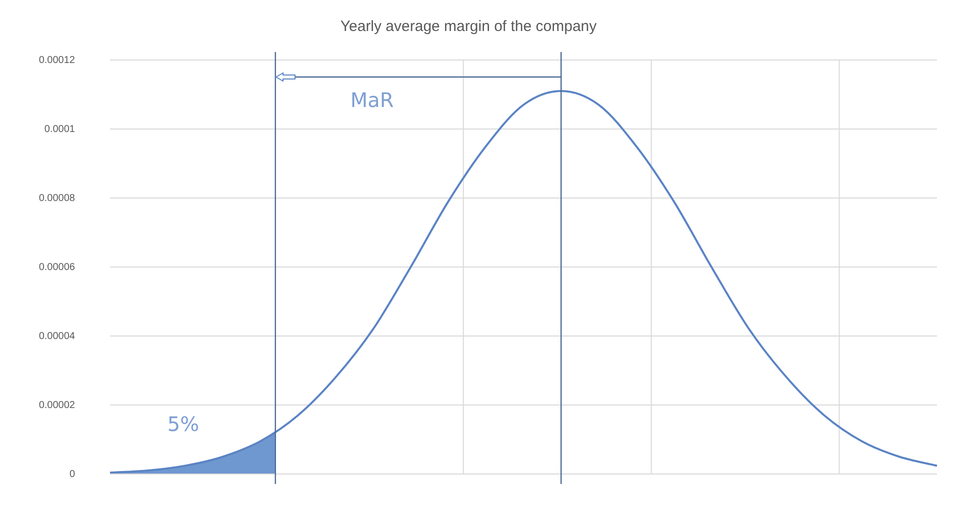 This screenshot has width=959, height=515. What do you see at coordinates (57, 198) in the screenshot?
I see `y-tick-label: 0.00008` at bounding box center [57, 198].